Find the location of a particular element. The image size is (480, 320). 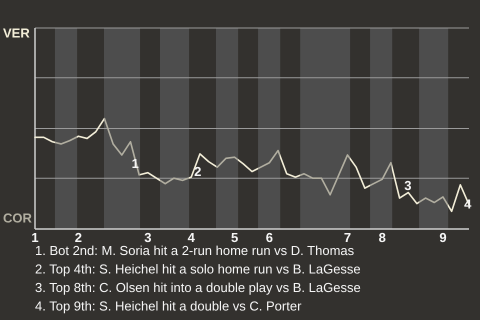

x-tick-label: 3 is located at coordinates (148, 237).